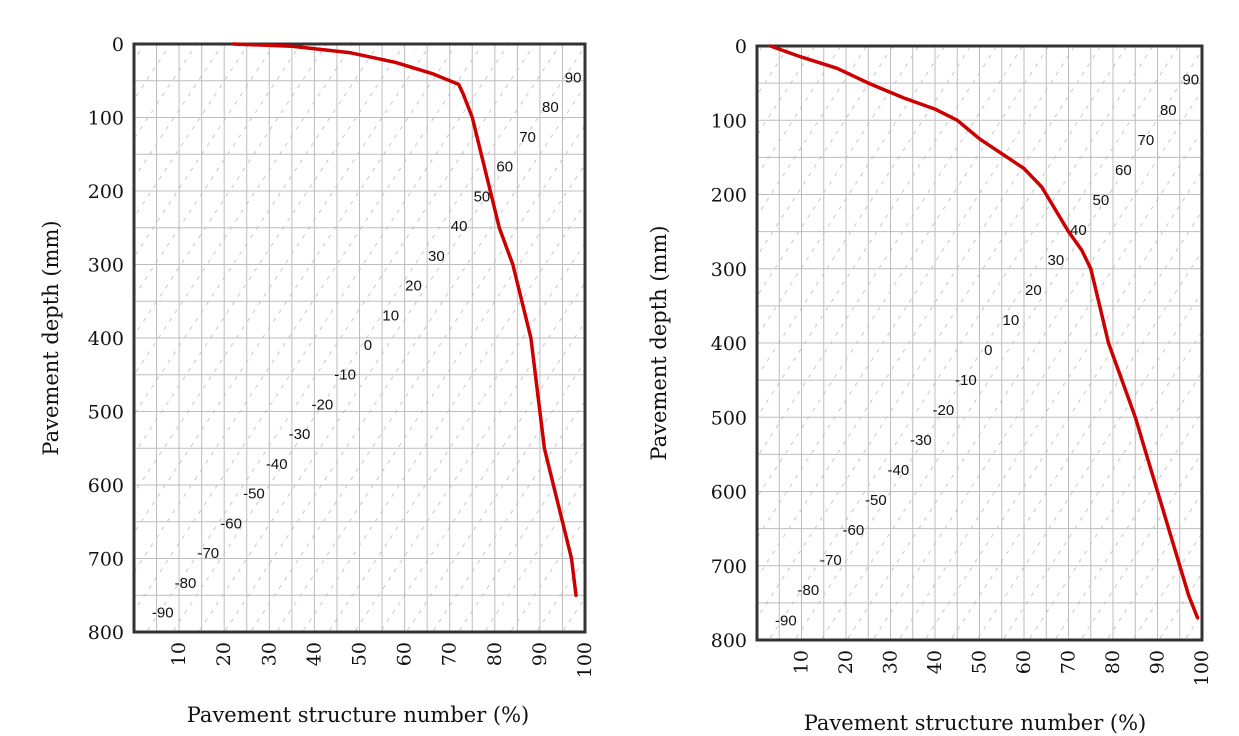 This screenshot has width=1239, height=736. Describe the element at coordinates (504, 167) in the screenshot. I see `diagonal-label: 60` at that location.